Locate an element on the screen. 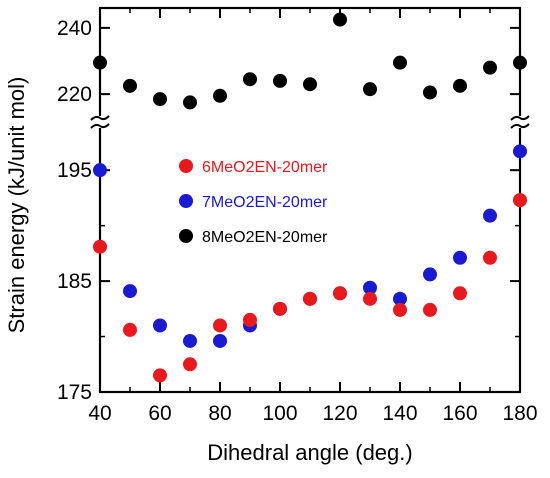 Image resolution: width=550 pixels, height=478 pixels. legend: 6MeO2EN-20mer 7MeO2EN-20mer 8MeO2EN-20mer is located at coordinates (253, 202).